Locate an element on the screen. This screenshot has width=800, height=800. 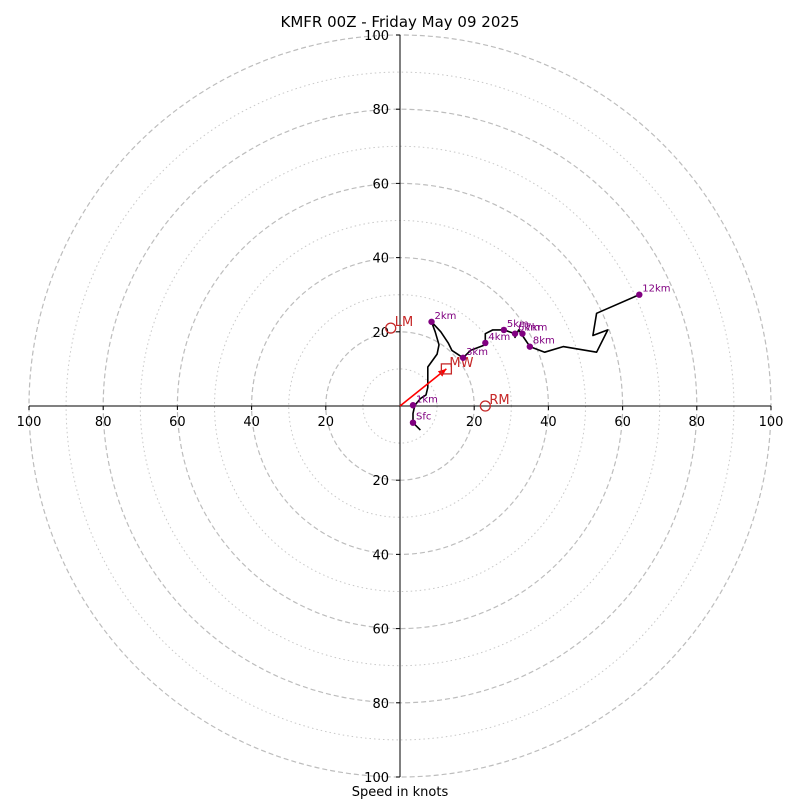
height-label-7km: 7km is located at coordinates (536, 328).